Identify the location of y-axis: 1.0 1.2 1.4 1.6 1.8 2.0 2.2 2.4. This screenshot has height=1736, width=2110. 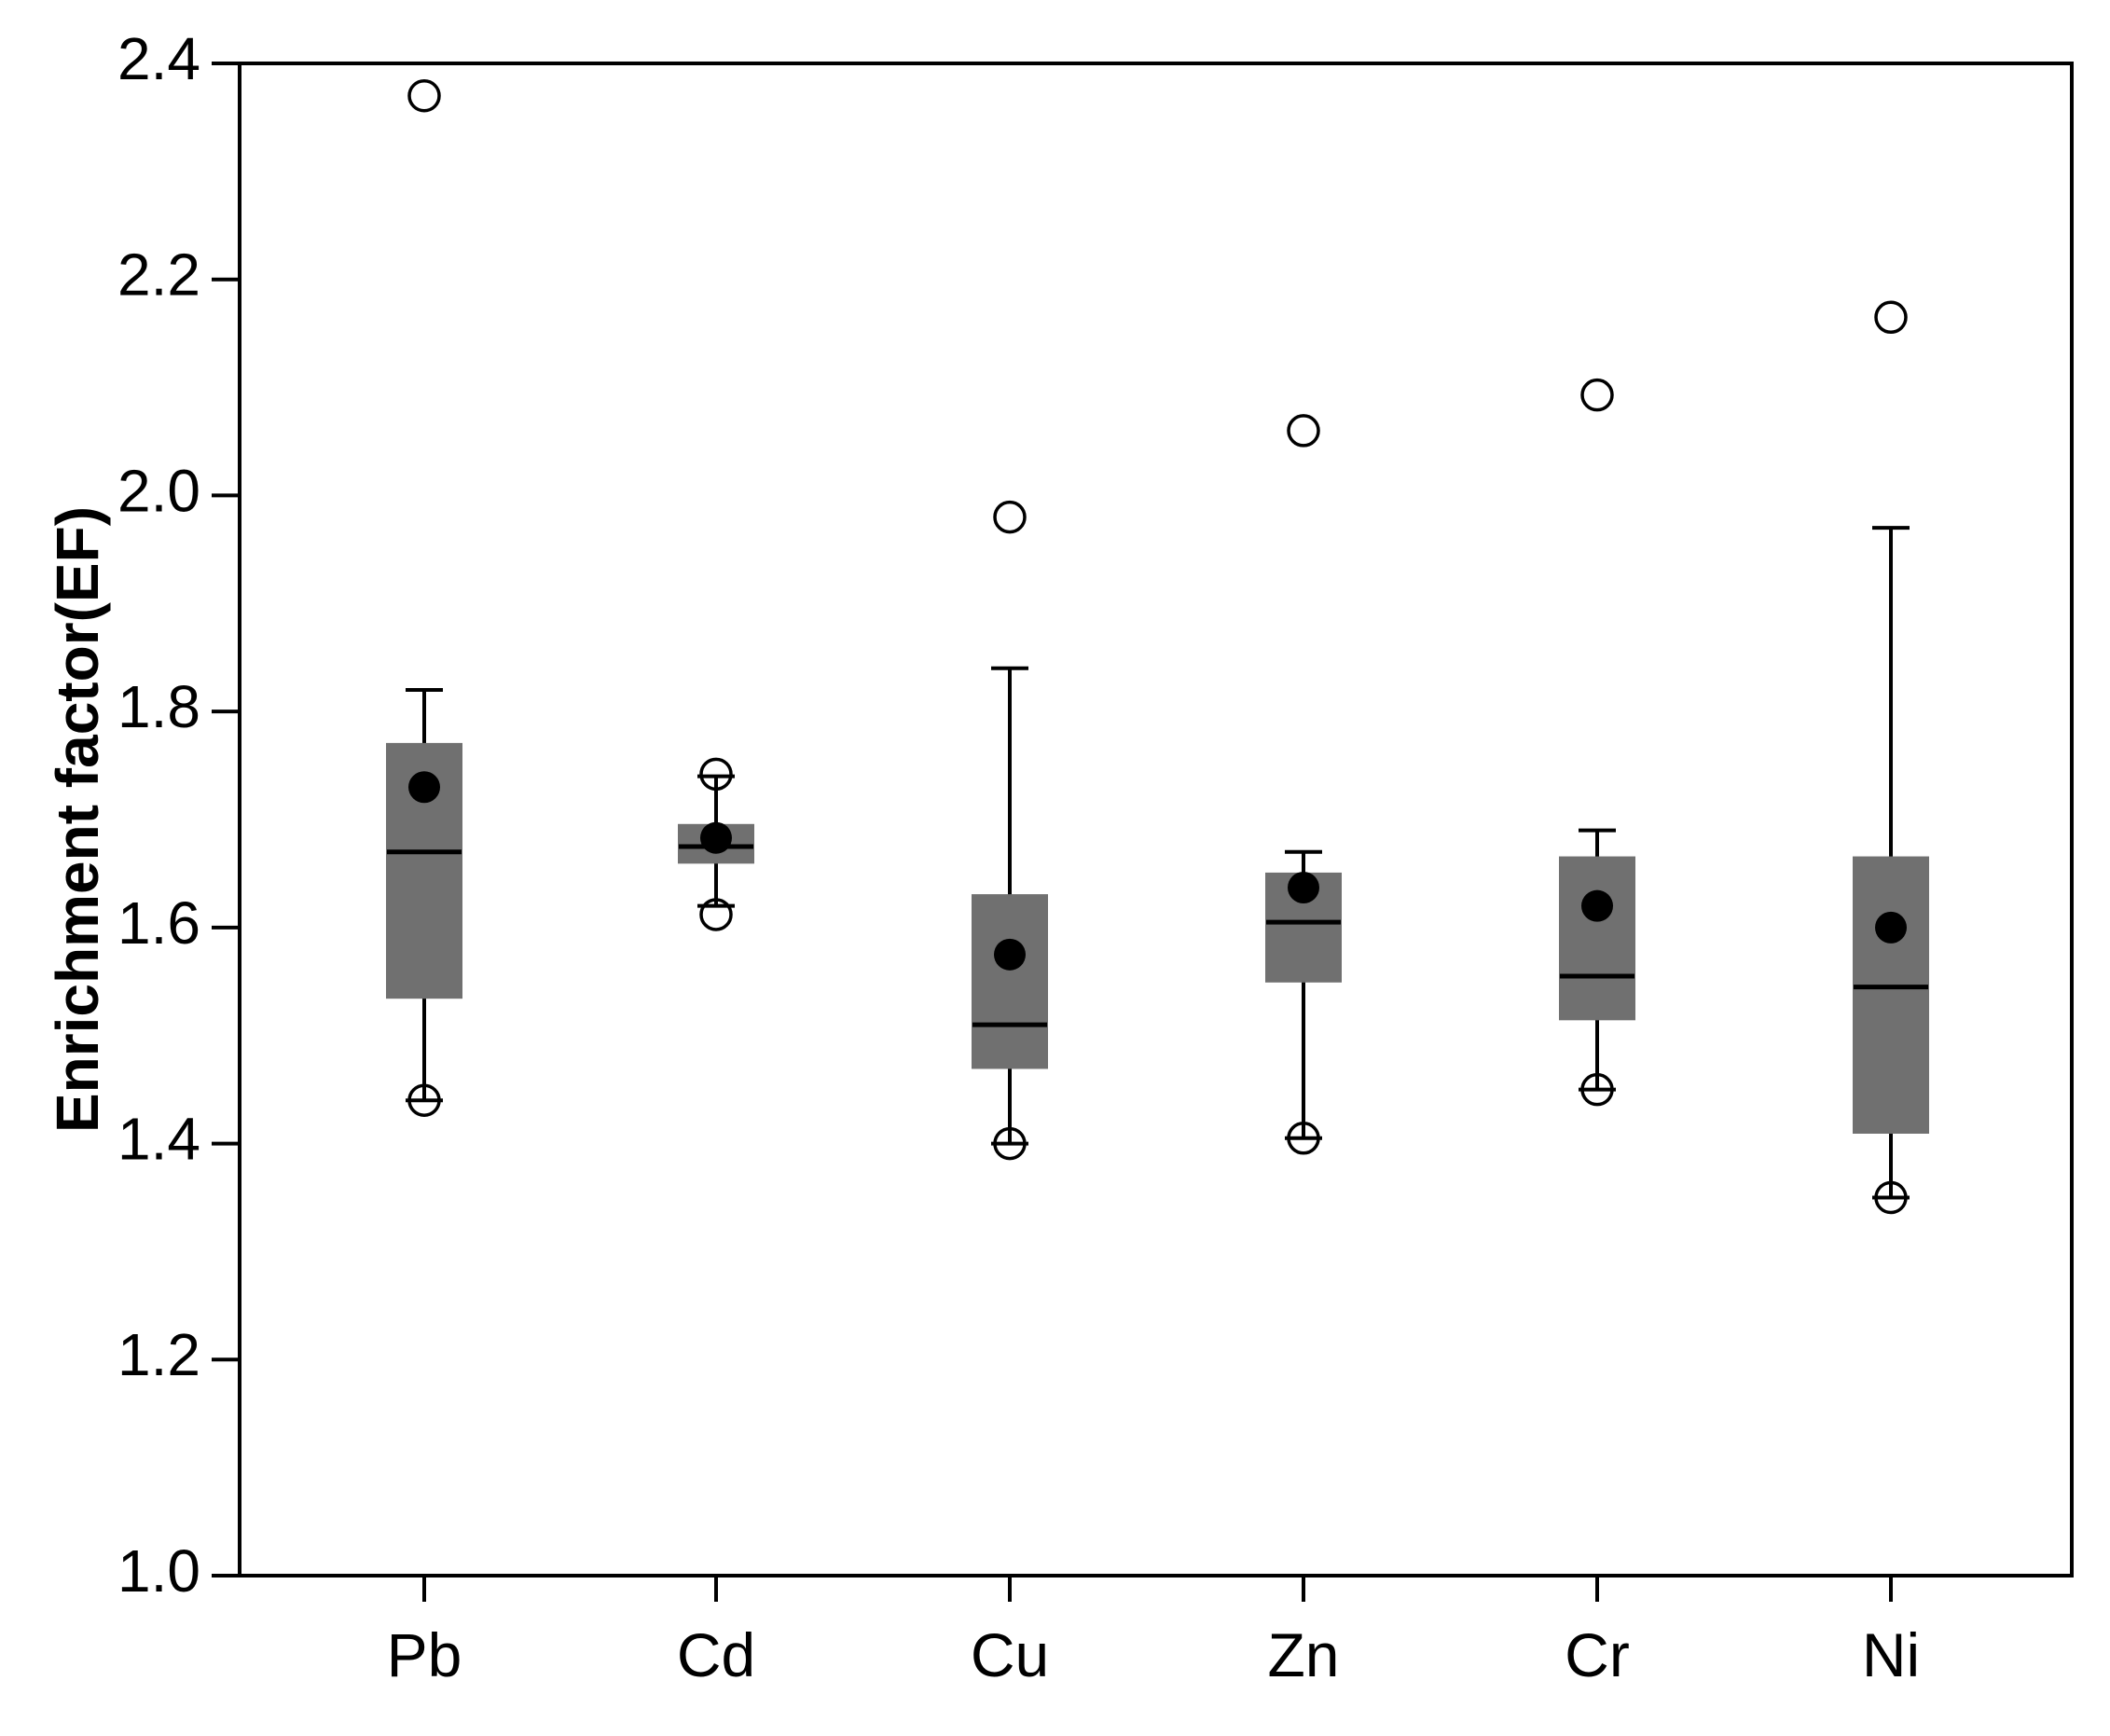
(178, 815).